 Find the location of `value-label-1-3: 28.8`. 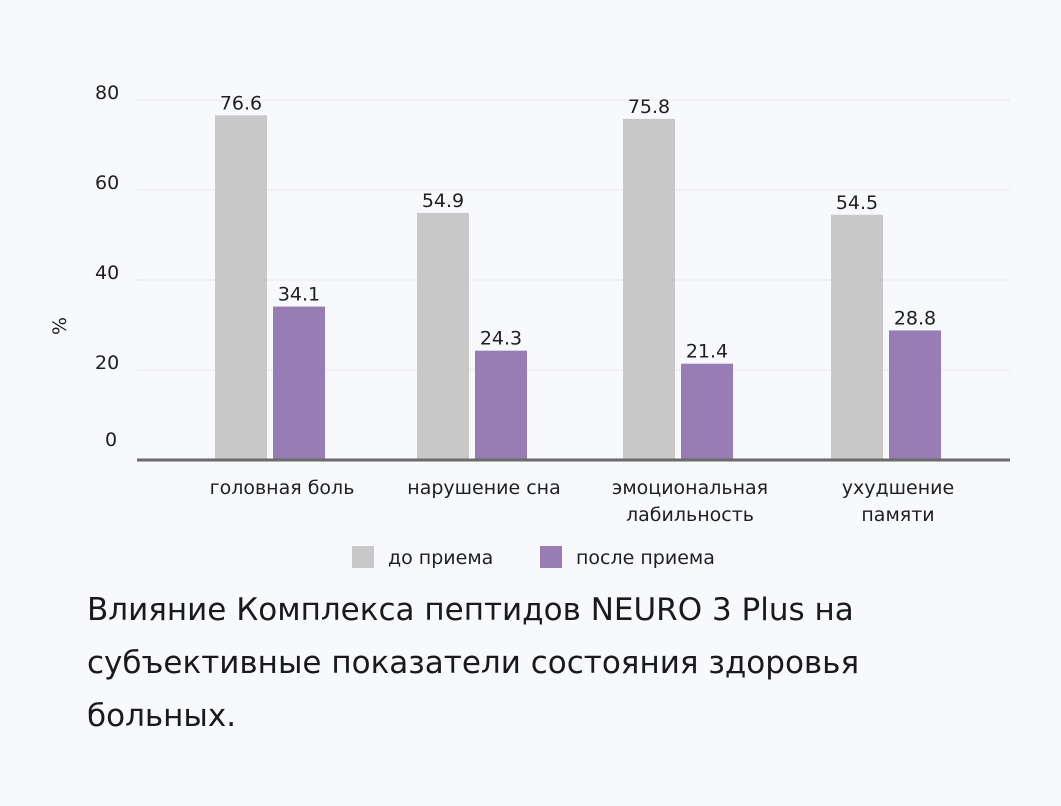

value-label-1-3: 28.8 is located at coordinates (915, 318).